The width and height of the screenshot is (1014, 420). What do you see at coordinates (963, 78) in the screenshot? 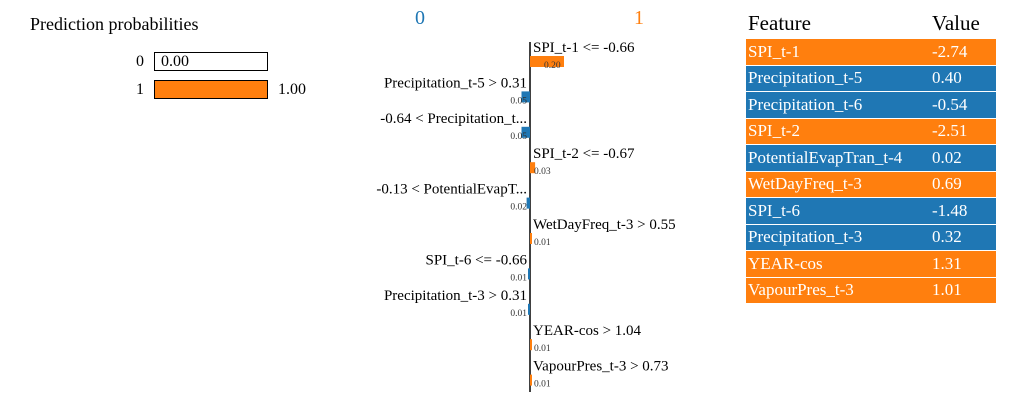
I see `value-cell: 0.40` at bounding box center [963, 78].